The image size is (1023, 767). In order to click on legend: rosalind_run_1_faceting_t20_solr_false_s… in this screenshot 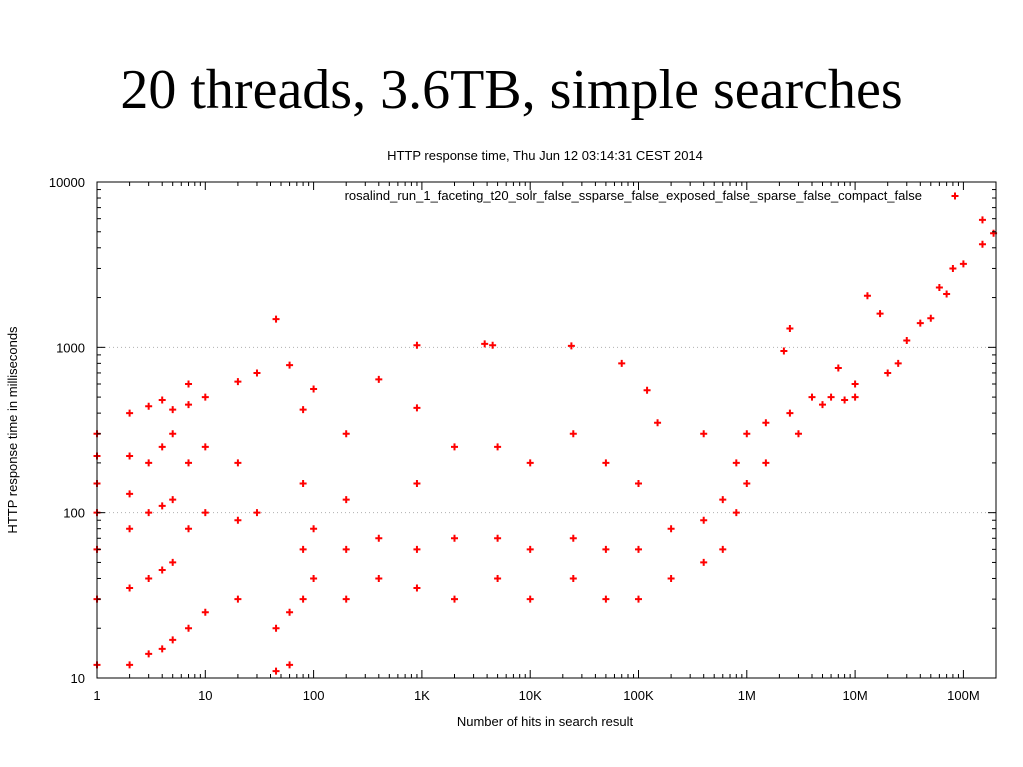, I will do `click(652, 195)`.